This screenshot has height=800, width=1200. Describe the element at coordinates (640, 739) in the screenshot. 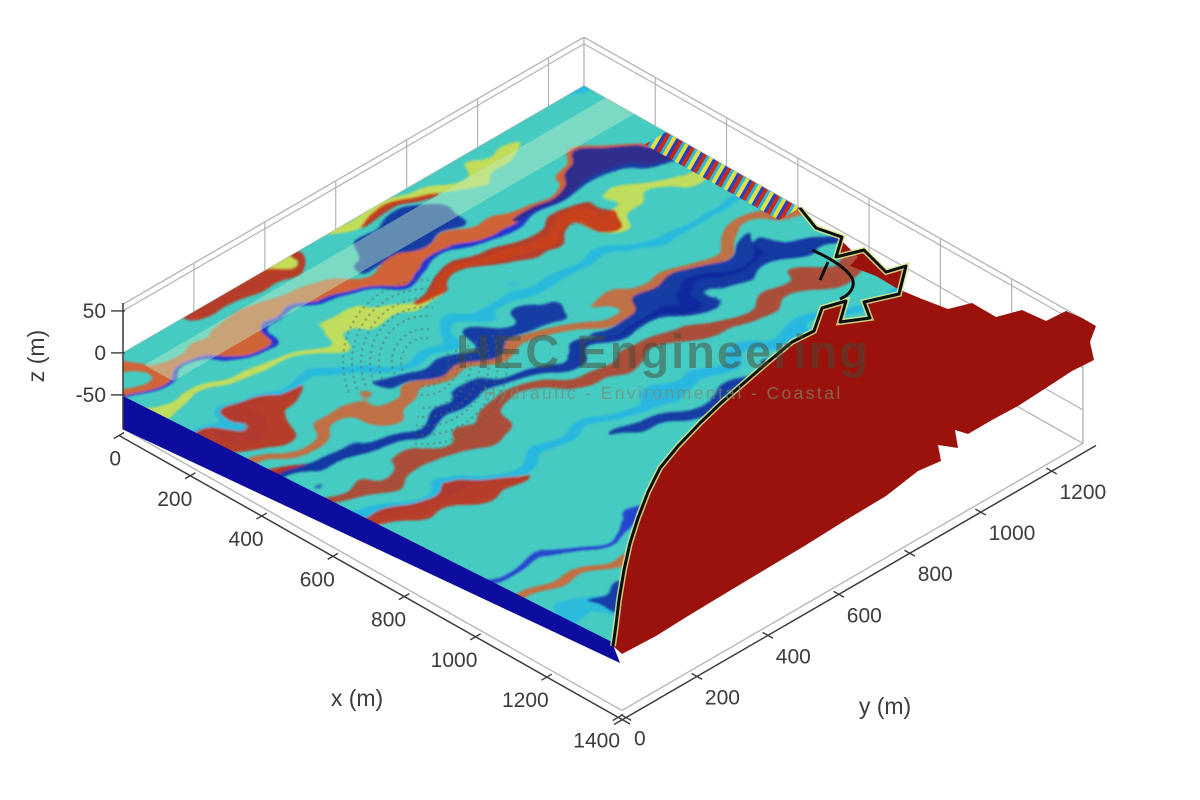

I see `y-tick-label: 0` at that location.